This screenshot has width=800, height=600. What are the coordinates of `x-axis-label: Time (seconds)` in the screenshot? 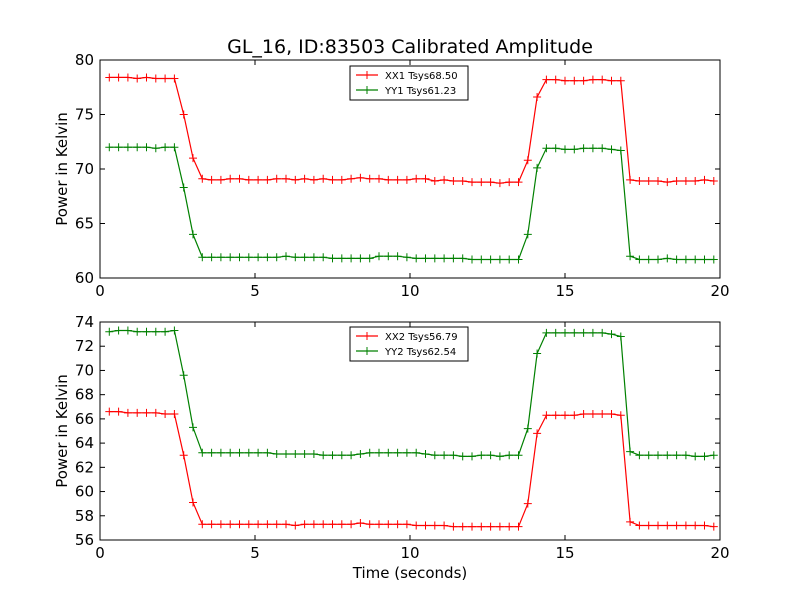 It's located at (410, 573).